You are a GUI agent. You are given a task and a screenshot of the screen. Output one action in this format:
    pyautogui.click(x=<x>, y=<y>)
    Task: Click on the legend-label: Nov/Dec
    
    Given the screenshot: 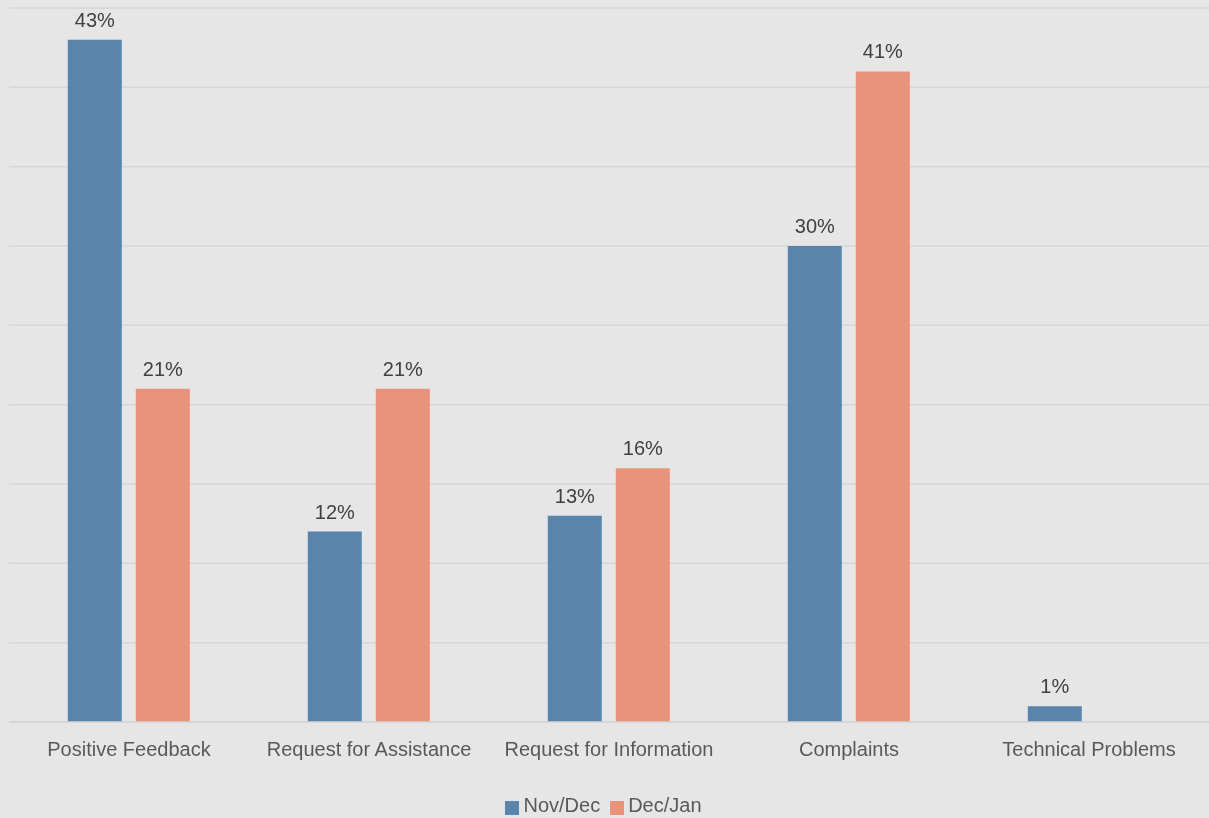 What is the action you would take?
    pyautogui.click(x=562, y=805)
    